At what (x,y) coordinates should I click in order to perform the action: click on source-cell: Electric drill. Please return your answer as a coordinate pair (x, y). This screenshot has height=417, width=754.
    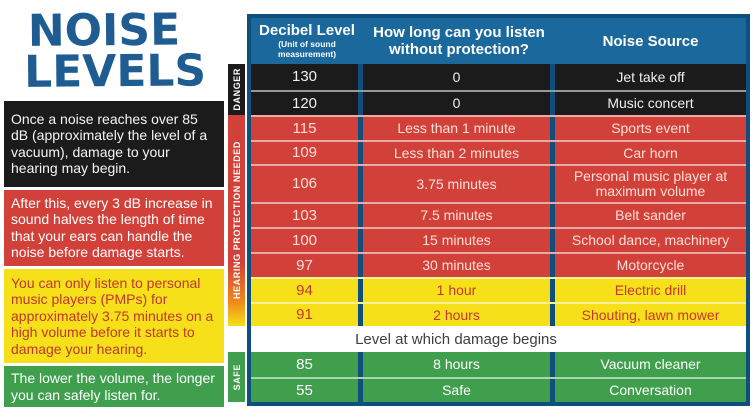
    Looking at the image, I should click on (650, 290).